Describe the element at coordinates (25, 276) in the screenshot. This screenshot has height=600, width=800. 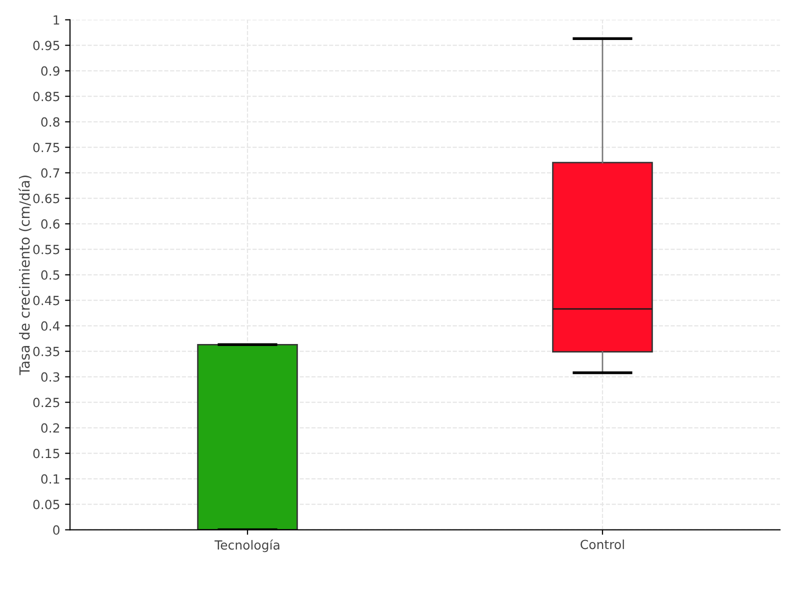
I see `y-axis-title: Tasa de crecimiento (cm/día)` at that location.